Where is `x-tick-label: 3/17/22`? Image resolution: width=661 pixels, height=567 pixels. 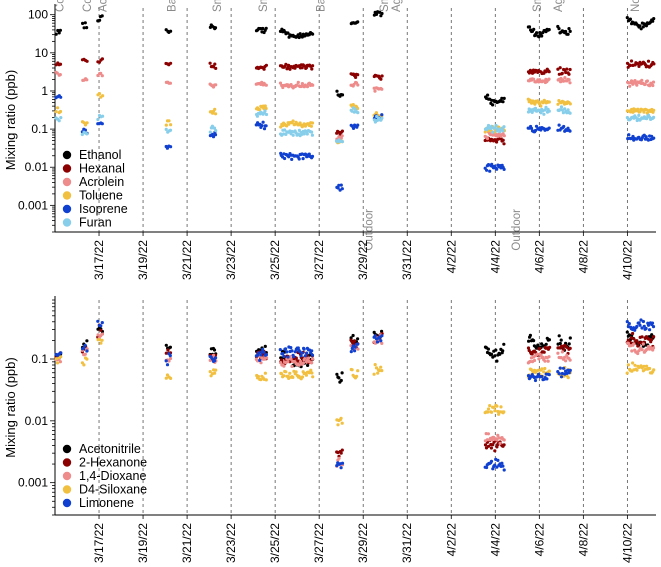 x-tick-label: 3/17/22 is located at coordinates (99, 543).